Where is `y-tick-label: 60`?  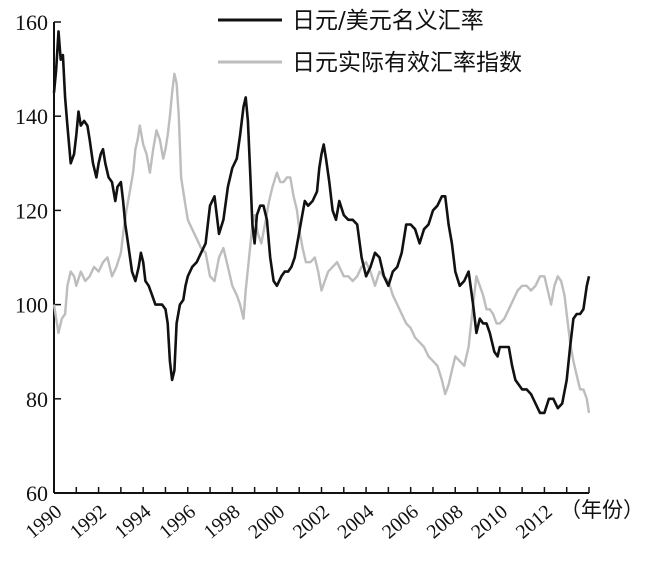 y-tick-label: 60 is located at coordinates (37, 493).